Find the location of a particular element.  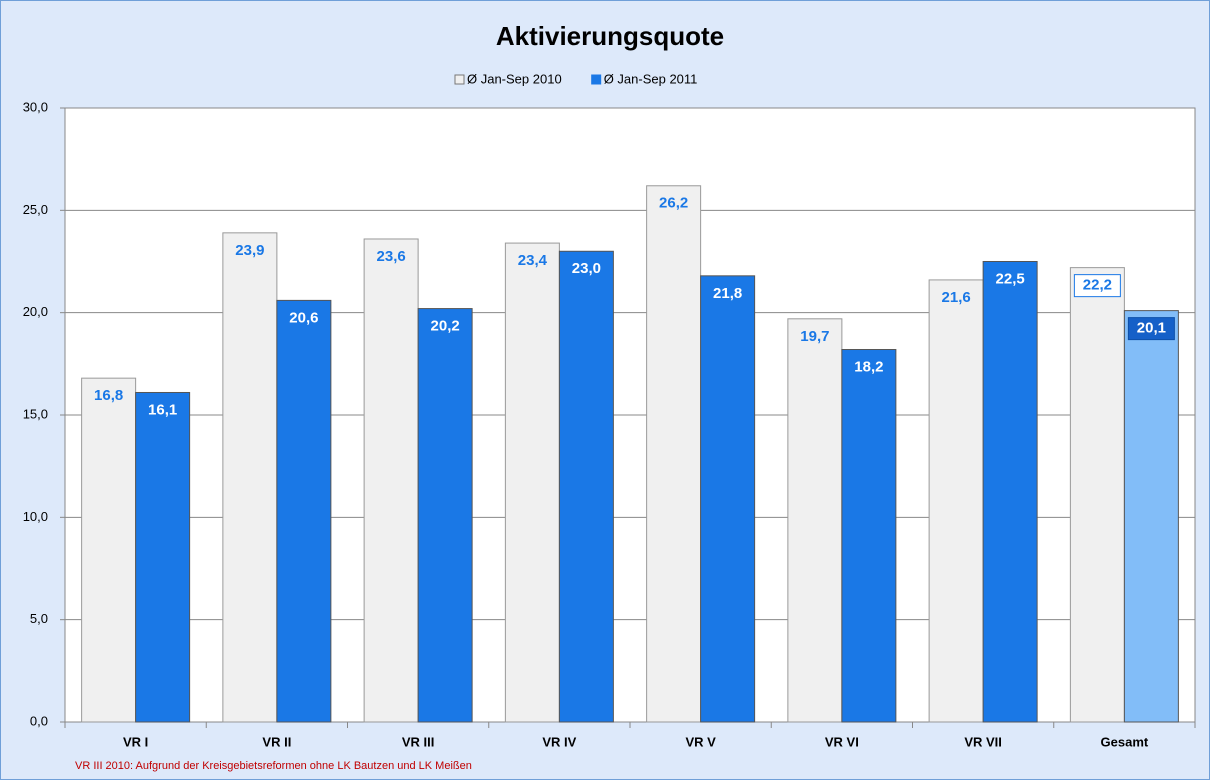

value-label: 23,6 is located at coordinates (391, 256).